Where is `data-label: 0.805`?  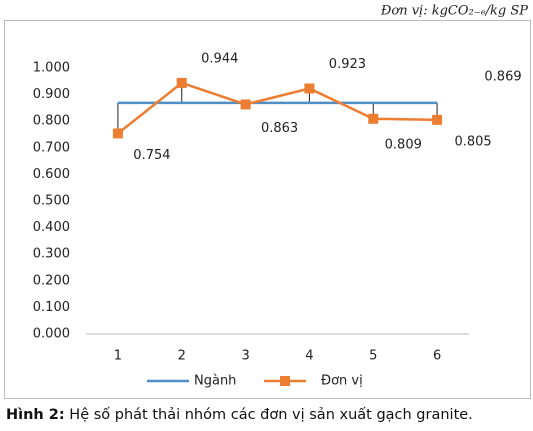 data-label: 0.805 is located at coordinates (472, 141).